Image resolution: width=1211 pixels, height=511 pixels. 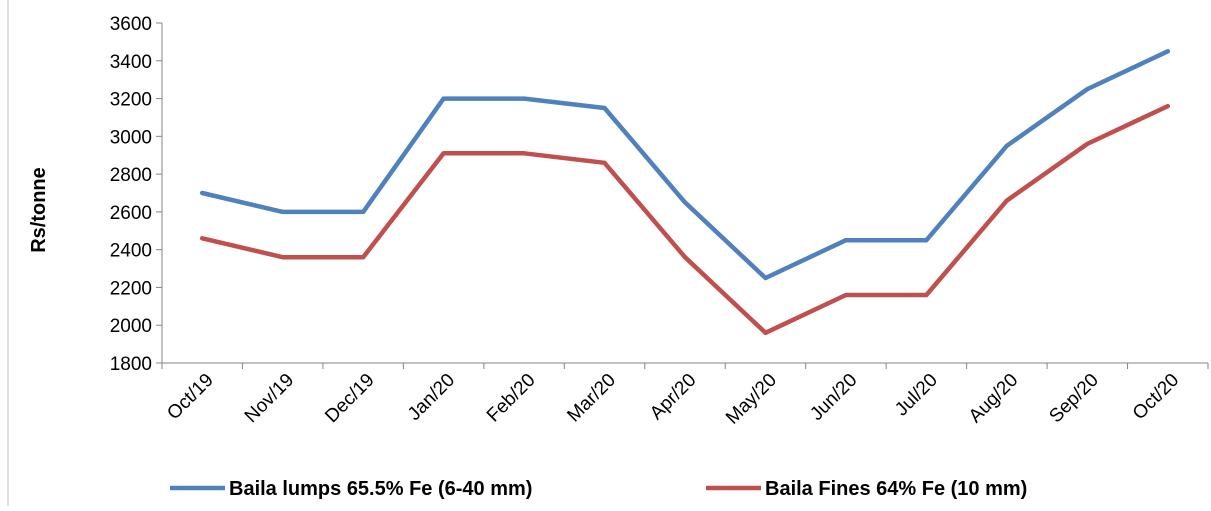 I want to click on x-tick-label: Nov/19, so click(x=269, y=398).